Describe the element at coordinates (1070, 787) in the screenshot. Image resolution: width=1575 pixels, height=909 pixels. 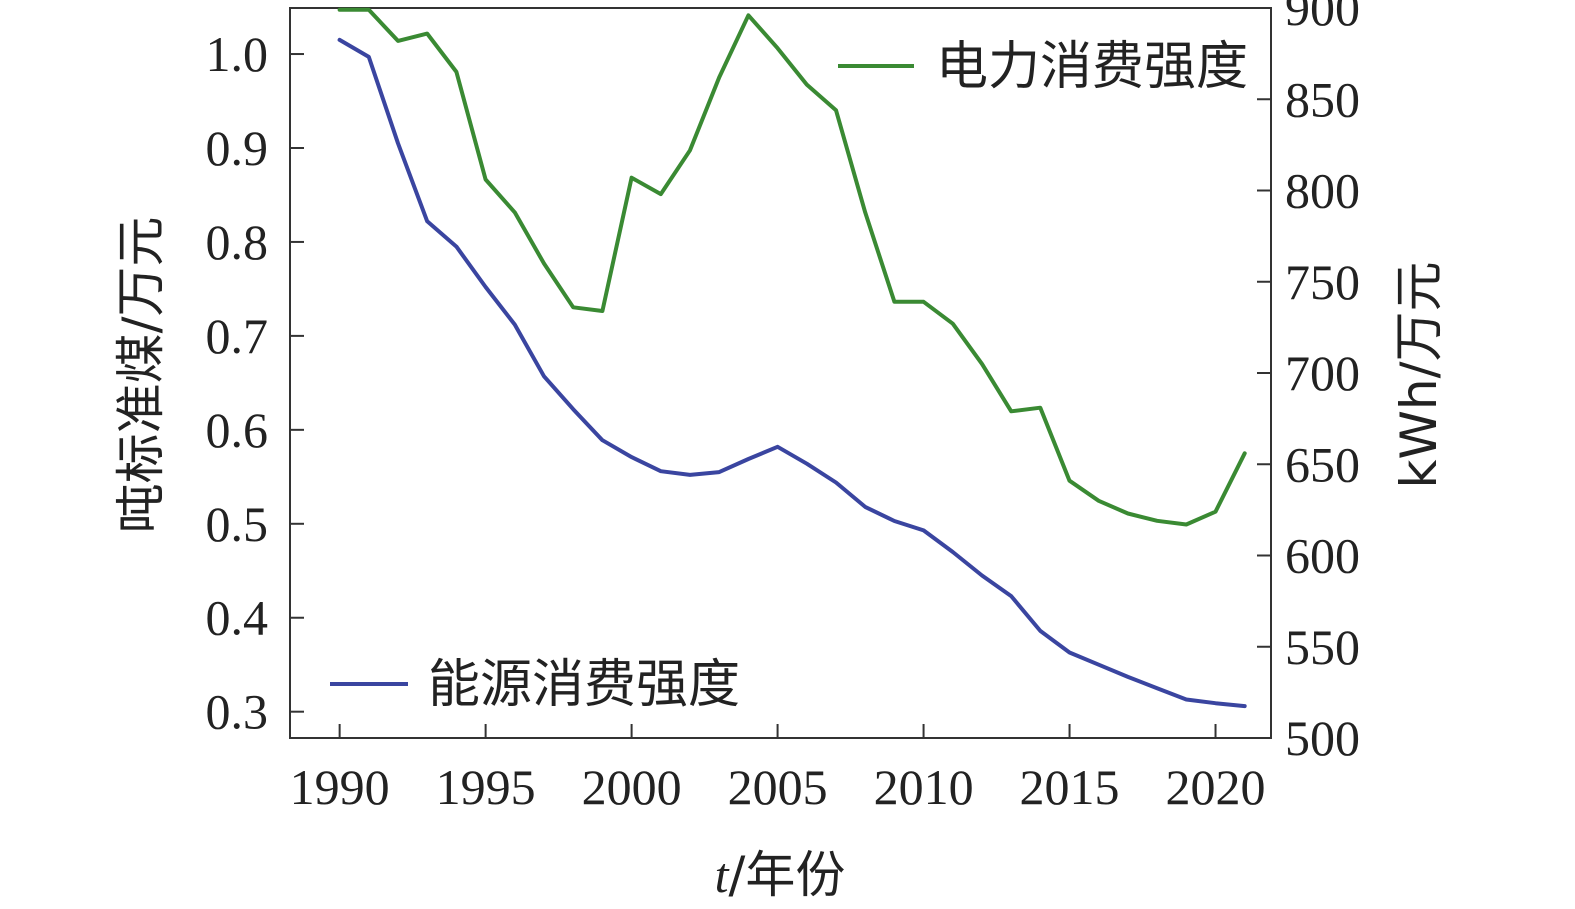
I see `x-tick-label: 2015` at that location.